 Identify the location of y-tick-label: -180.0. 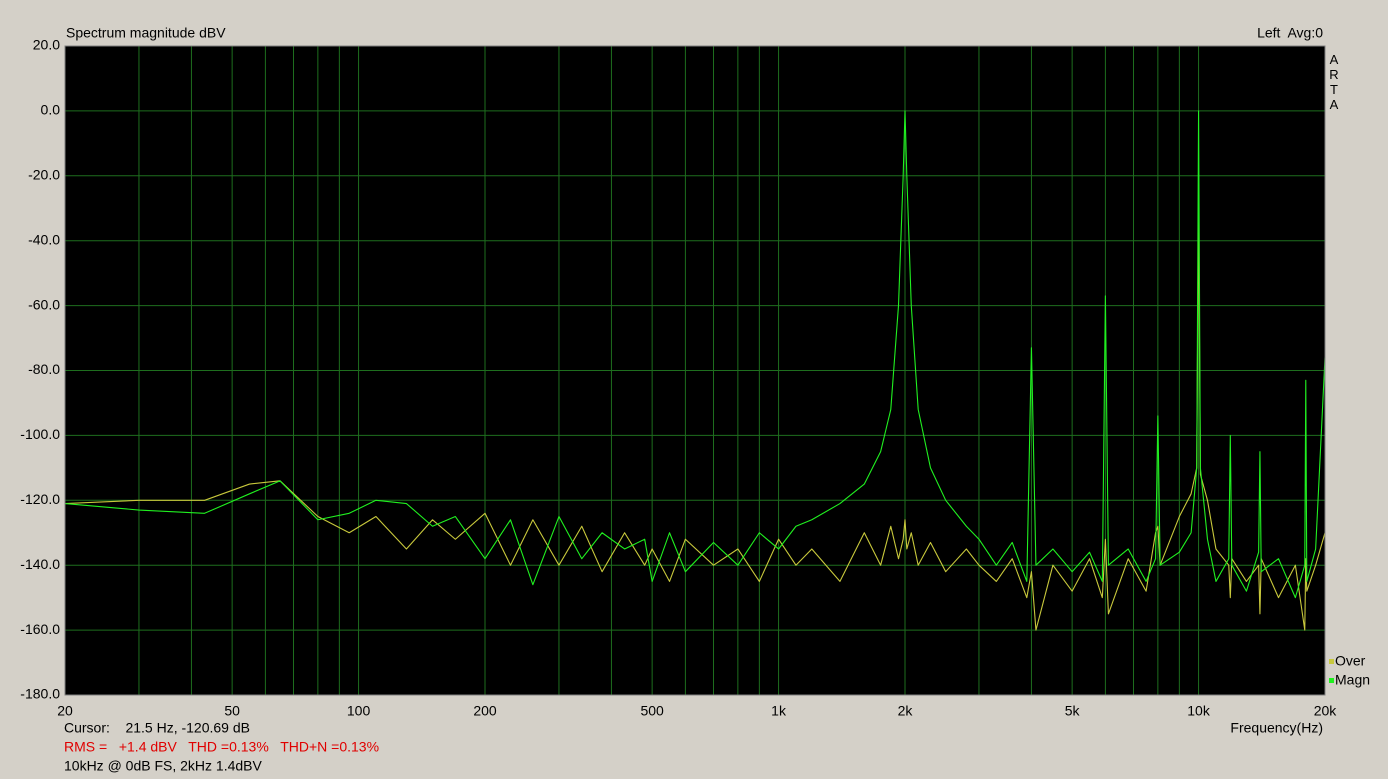
(40, 694).